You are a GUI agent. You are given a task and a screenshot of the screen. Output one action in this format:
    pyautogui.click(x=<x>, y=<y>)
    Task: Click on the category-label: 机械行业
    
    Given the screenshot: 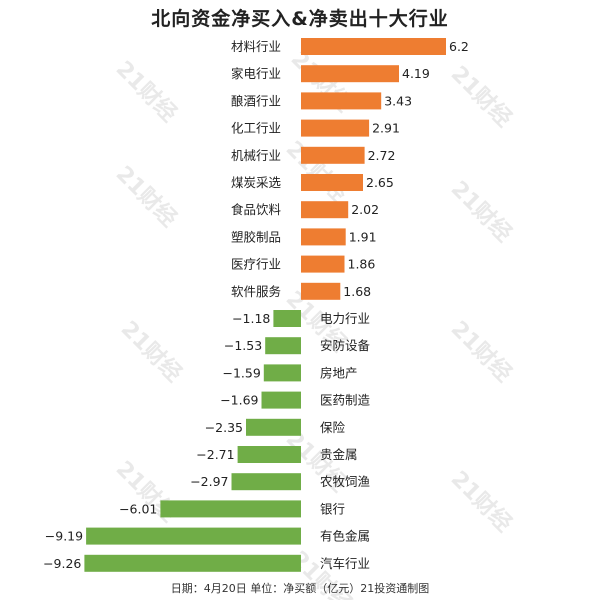 What is the action you would take?
    pyautogui.click(x=256, y=155)
    